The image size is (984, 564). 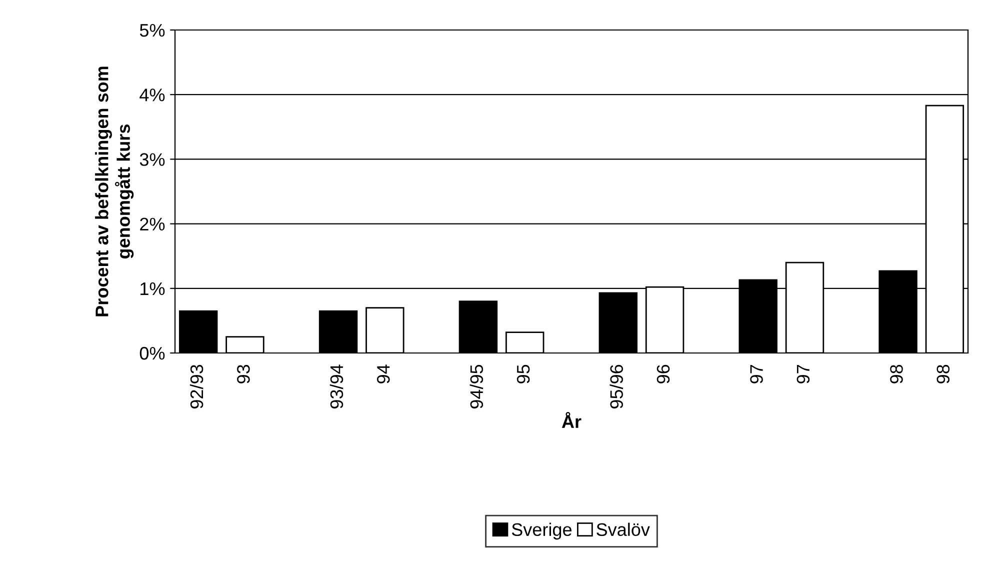 What do you see at coordinates (114, 191) in the screenshot?
I see `y-axis-title: Procent av befolkningen som genomgått kurs` at bounding box center [114, 191].